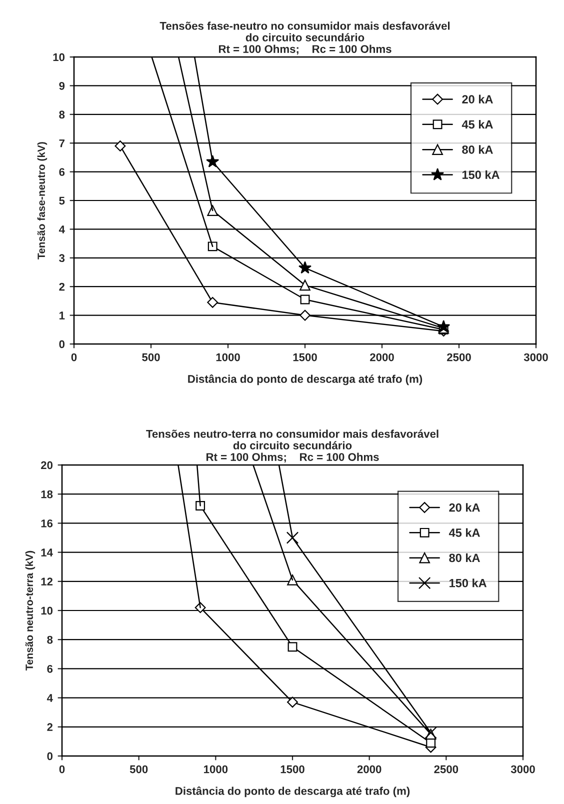  I want to click on y-tick-label: 12, so click(47, 582).